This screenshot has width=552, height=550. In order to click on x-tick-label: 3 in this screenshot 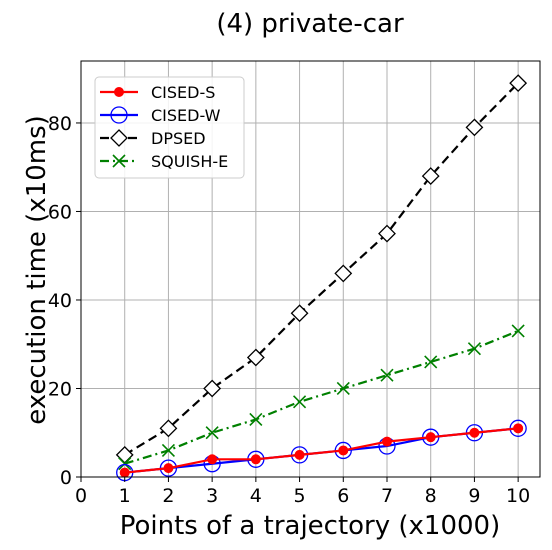, I will do `click(212, 496)`.